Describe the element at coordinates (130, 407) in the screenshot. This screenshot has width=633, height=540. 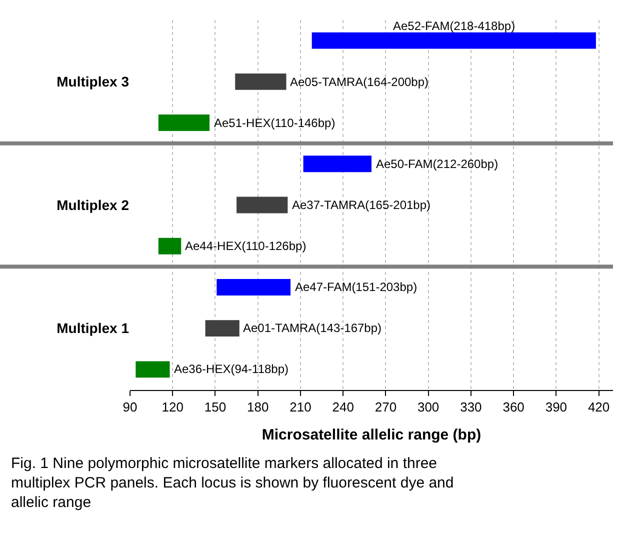
I see `x-tick-label: 90` at that location.